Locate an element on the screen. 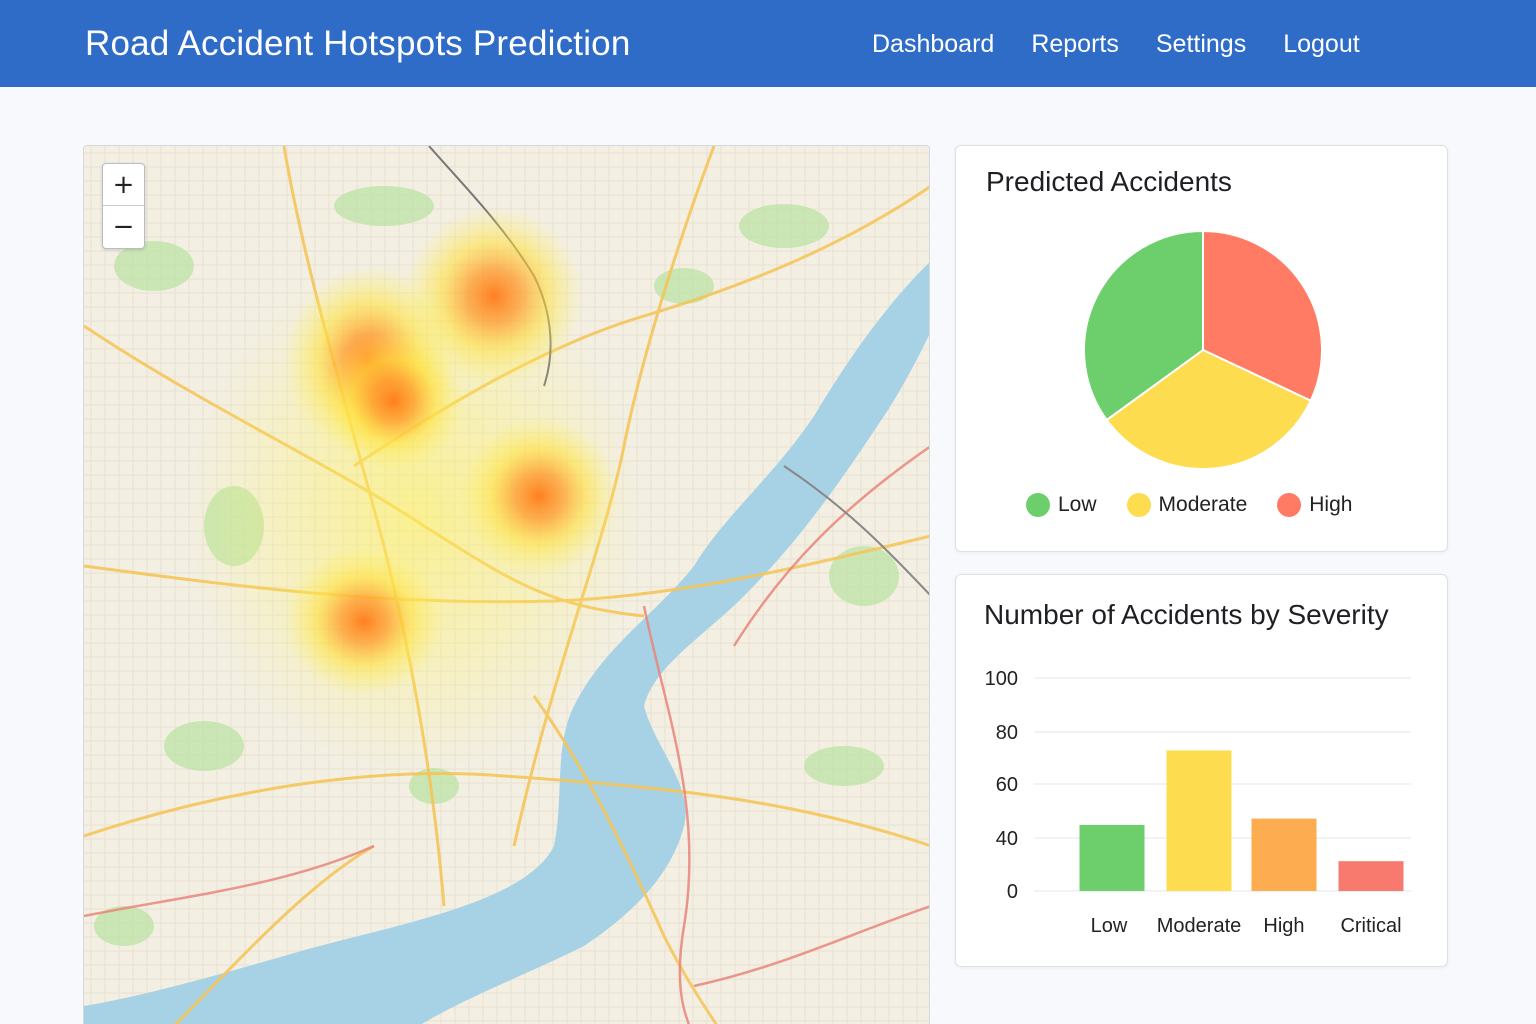  legend-swatch-low is located at coordinates (1038, 505).